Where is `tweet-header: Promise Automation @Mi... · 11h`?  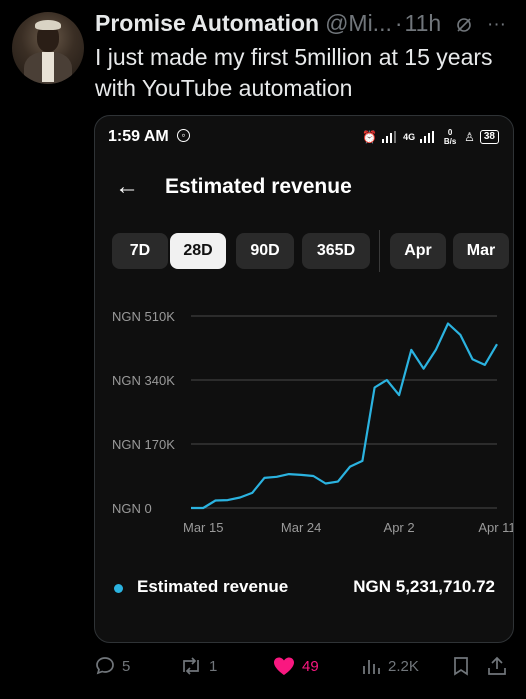 tweet-header: Promise Automation @Mi... · 11h is located at coordinates (268, 23).